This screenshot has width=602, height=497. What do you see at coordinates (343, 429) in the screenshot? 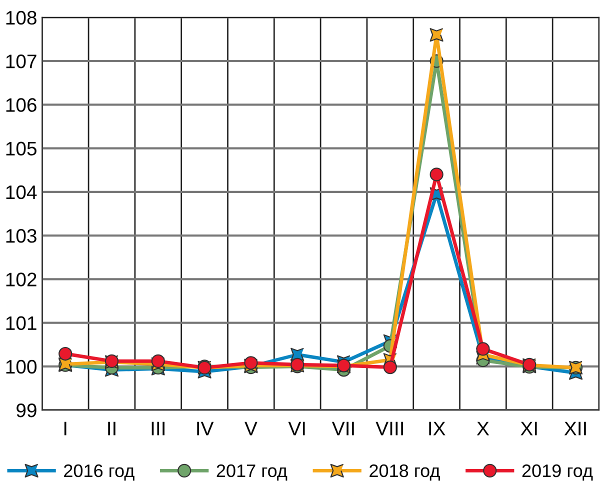
I see `x-tick-label: VII` at bounding box center [343, 429].